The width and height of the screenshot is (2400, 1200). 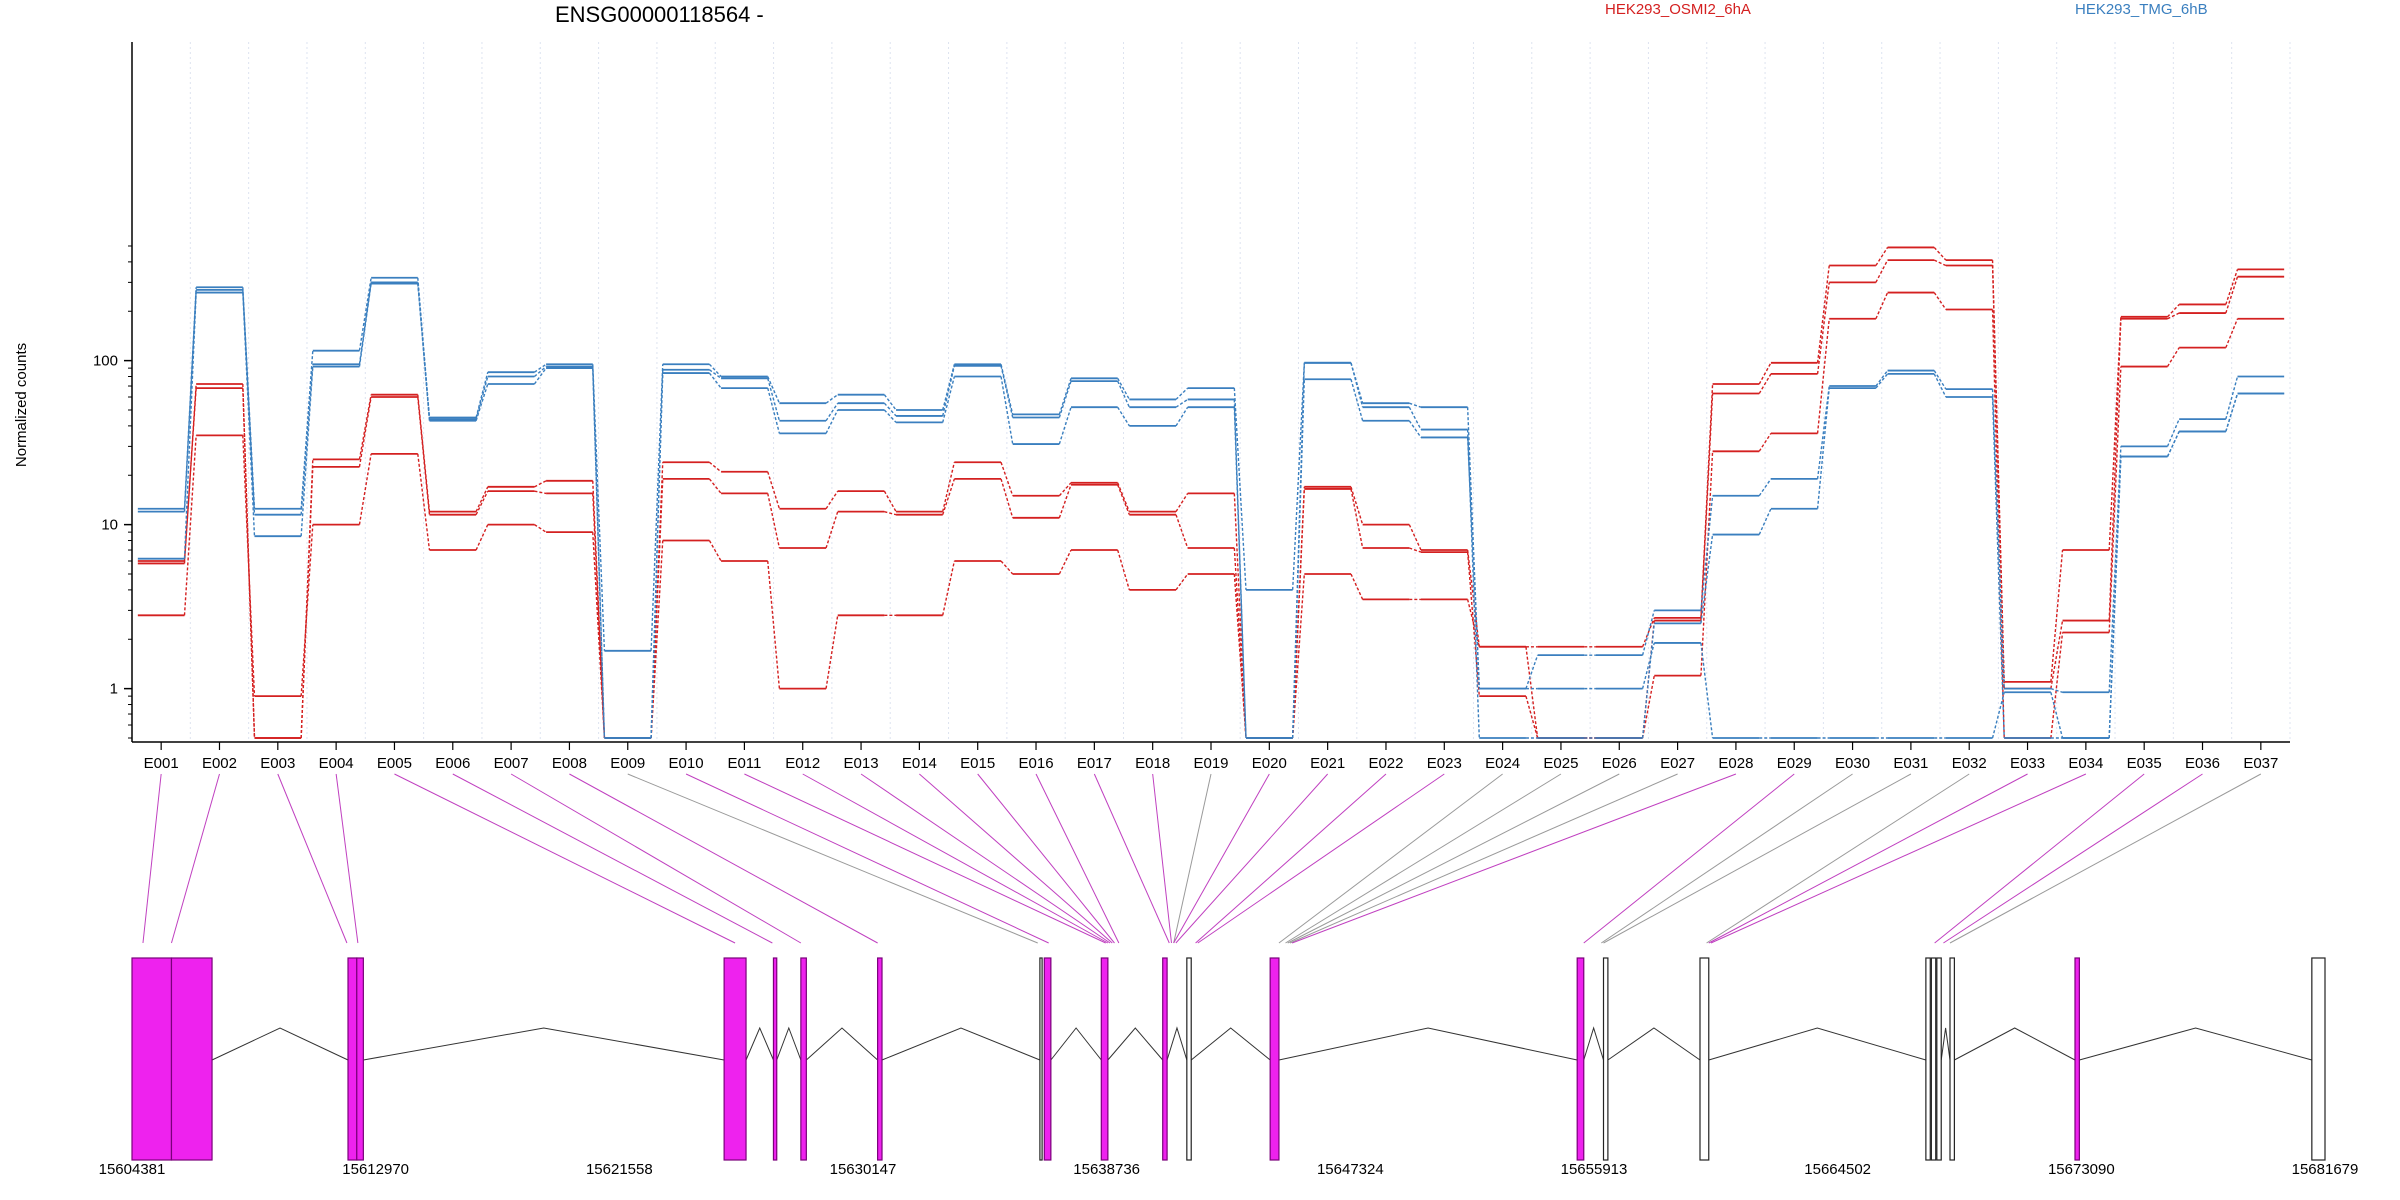 What do you see at coordinates (686, 763) in the screenshot?
I see `exon-label-E010: E010` at bounding box center [686, 763].